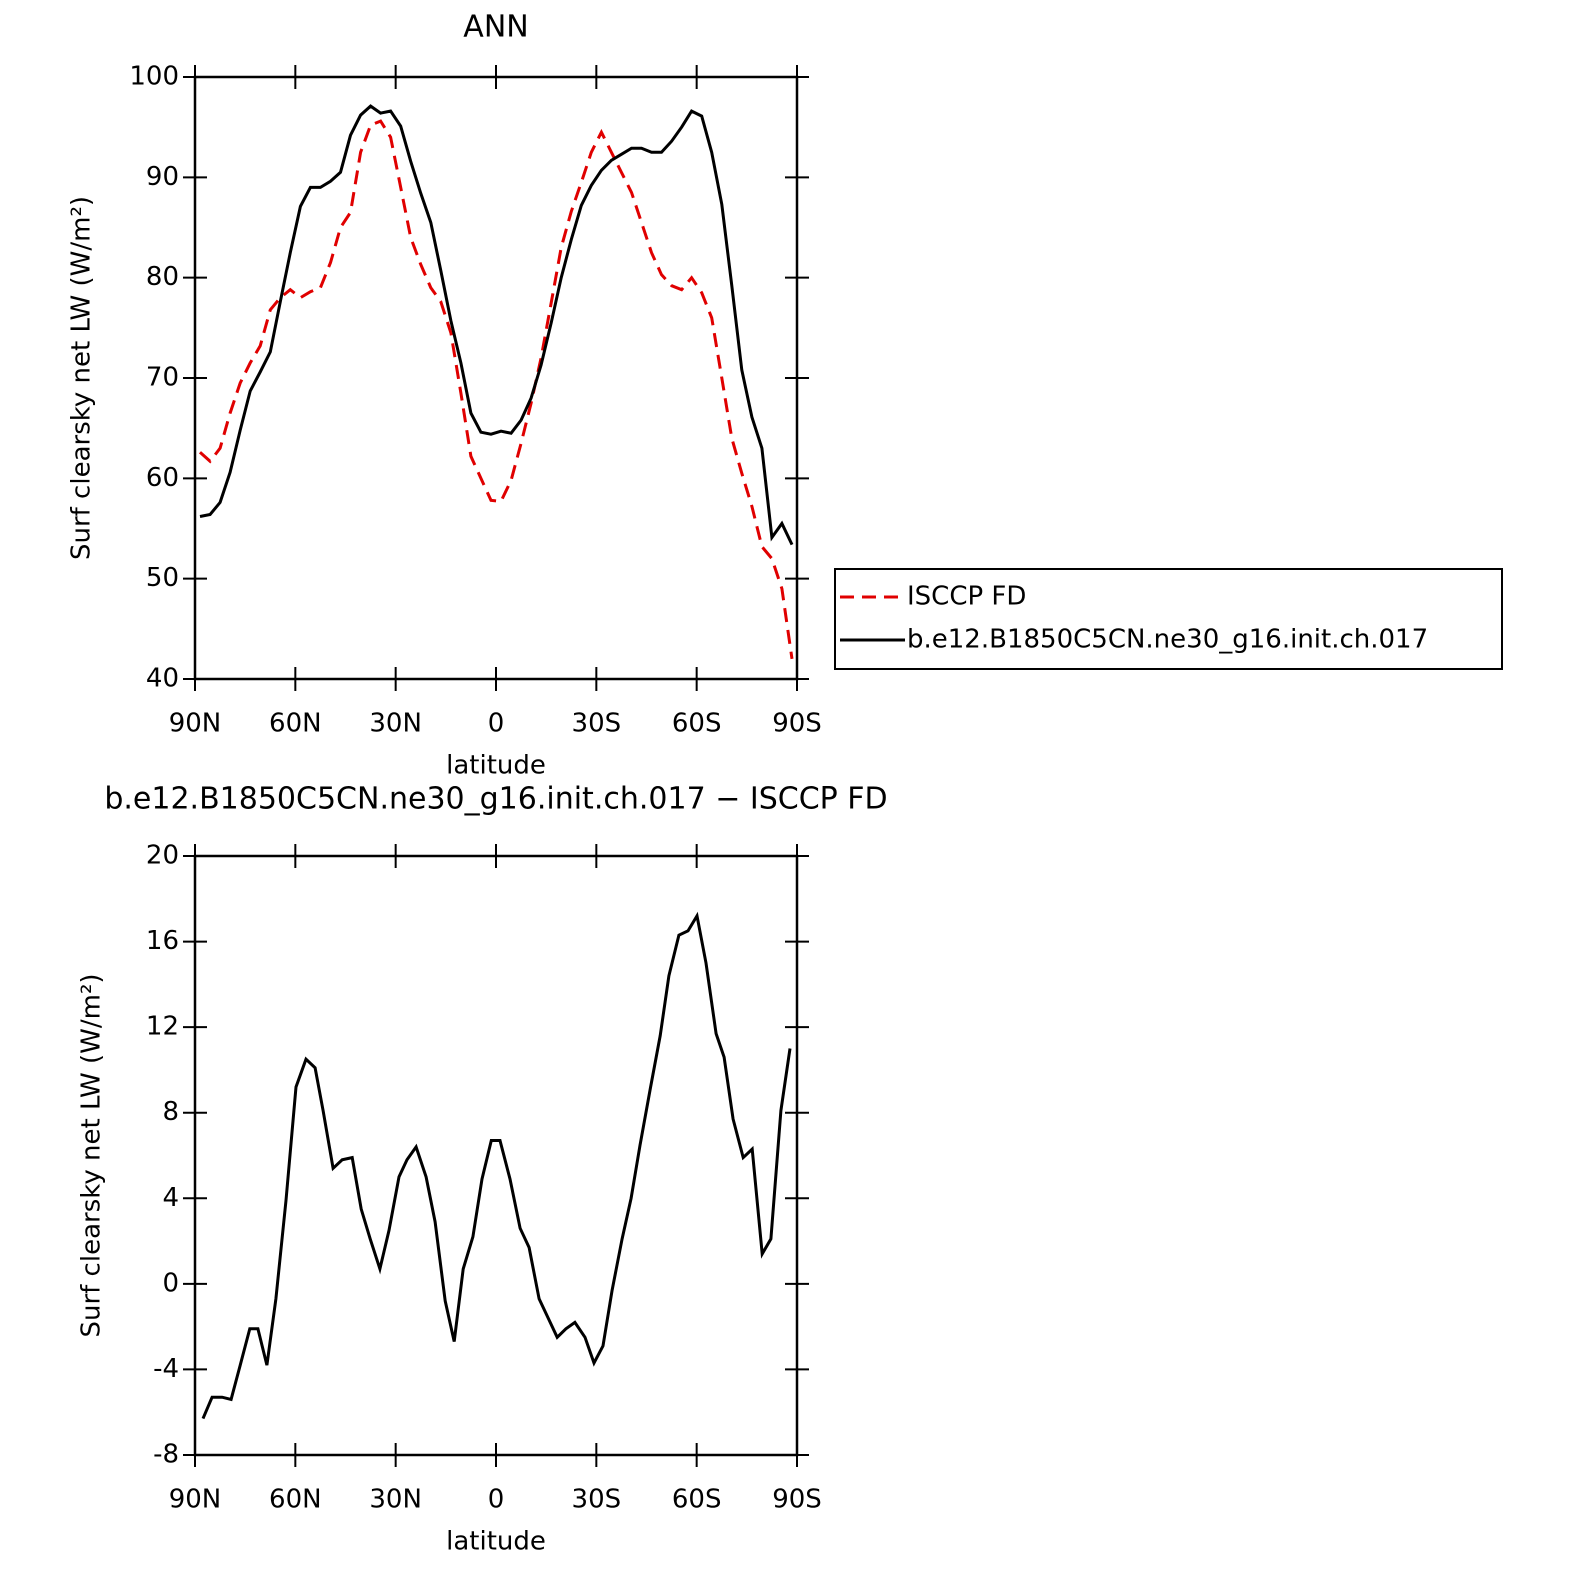 This screenshot has height=1569, width=1572. What do you see at coordinates (162, 277) in the screenshot?
I see `y-tick-label: 80` at bounding box center [162, 277].